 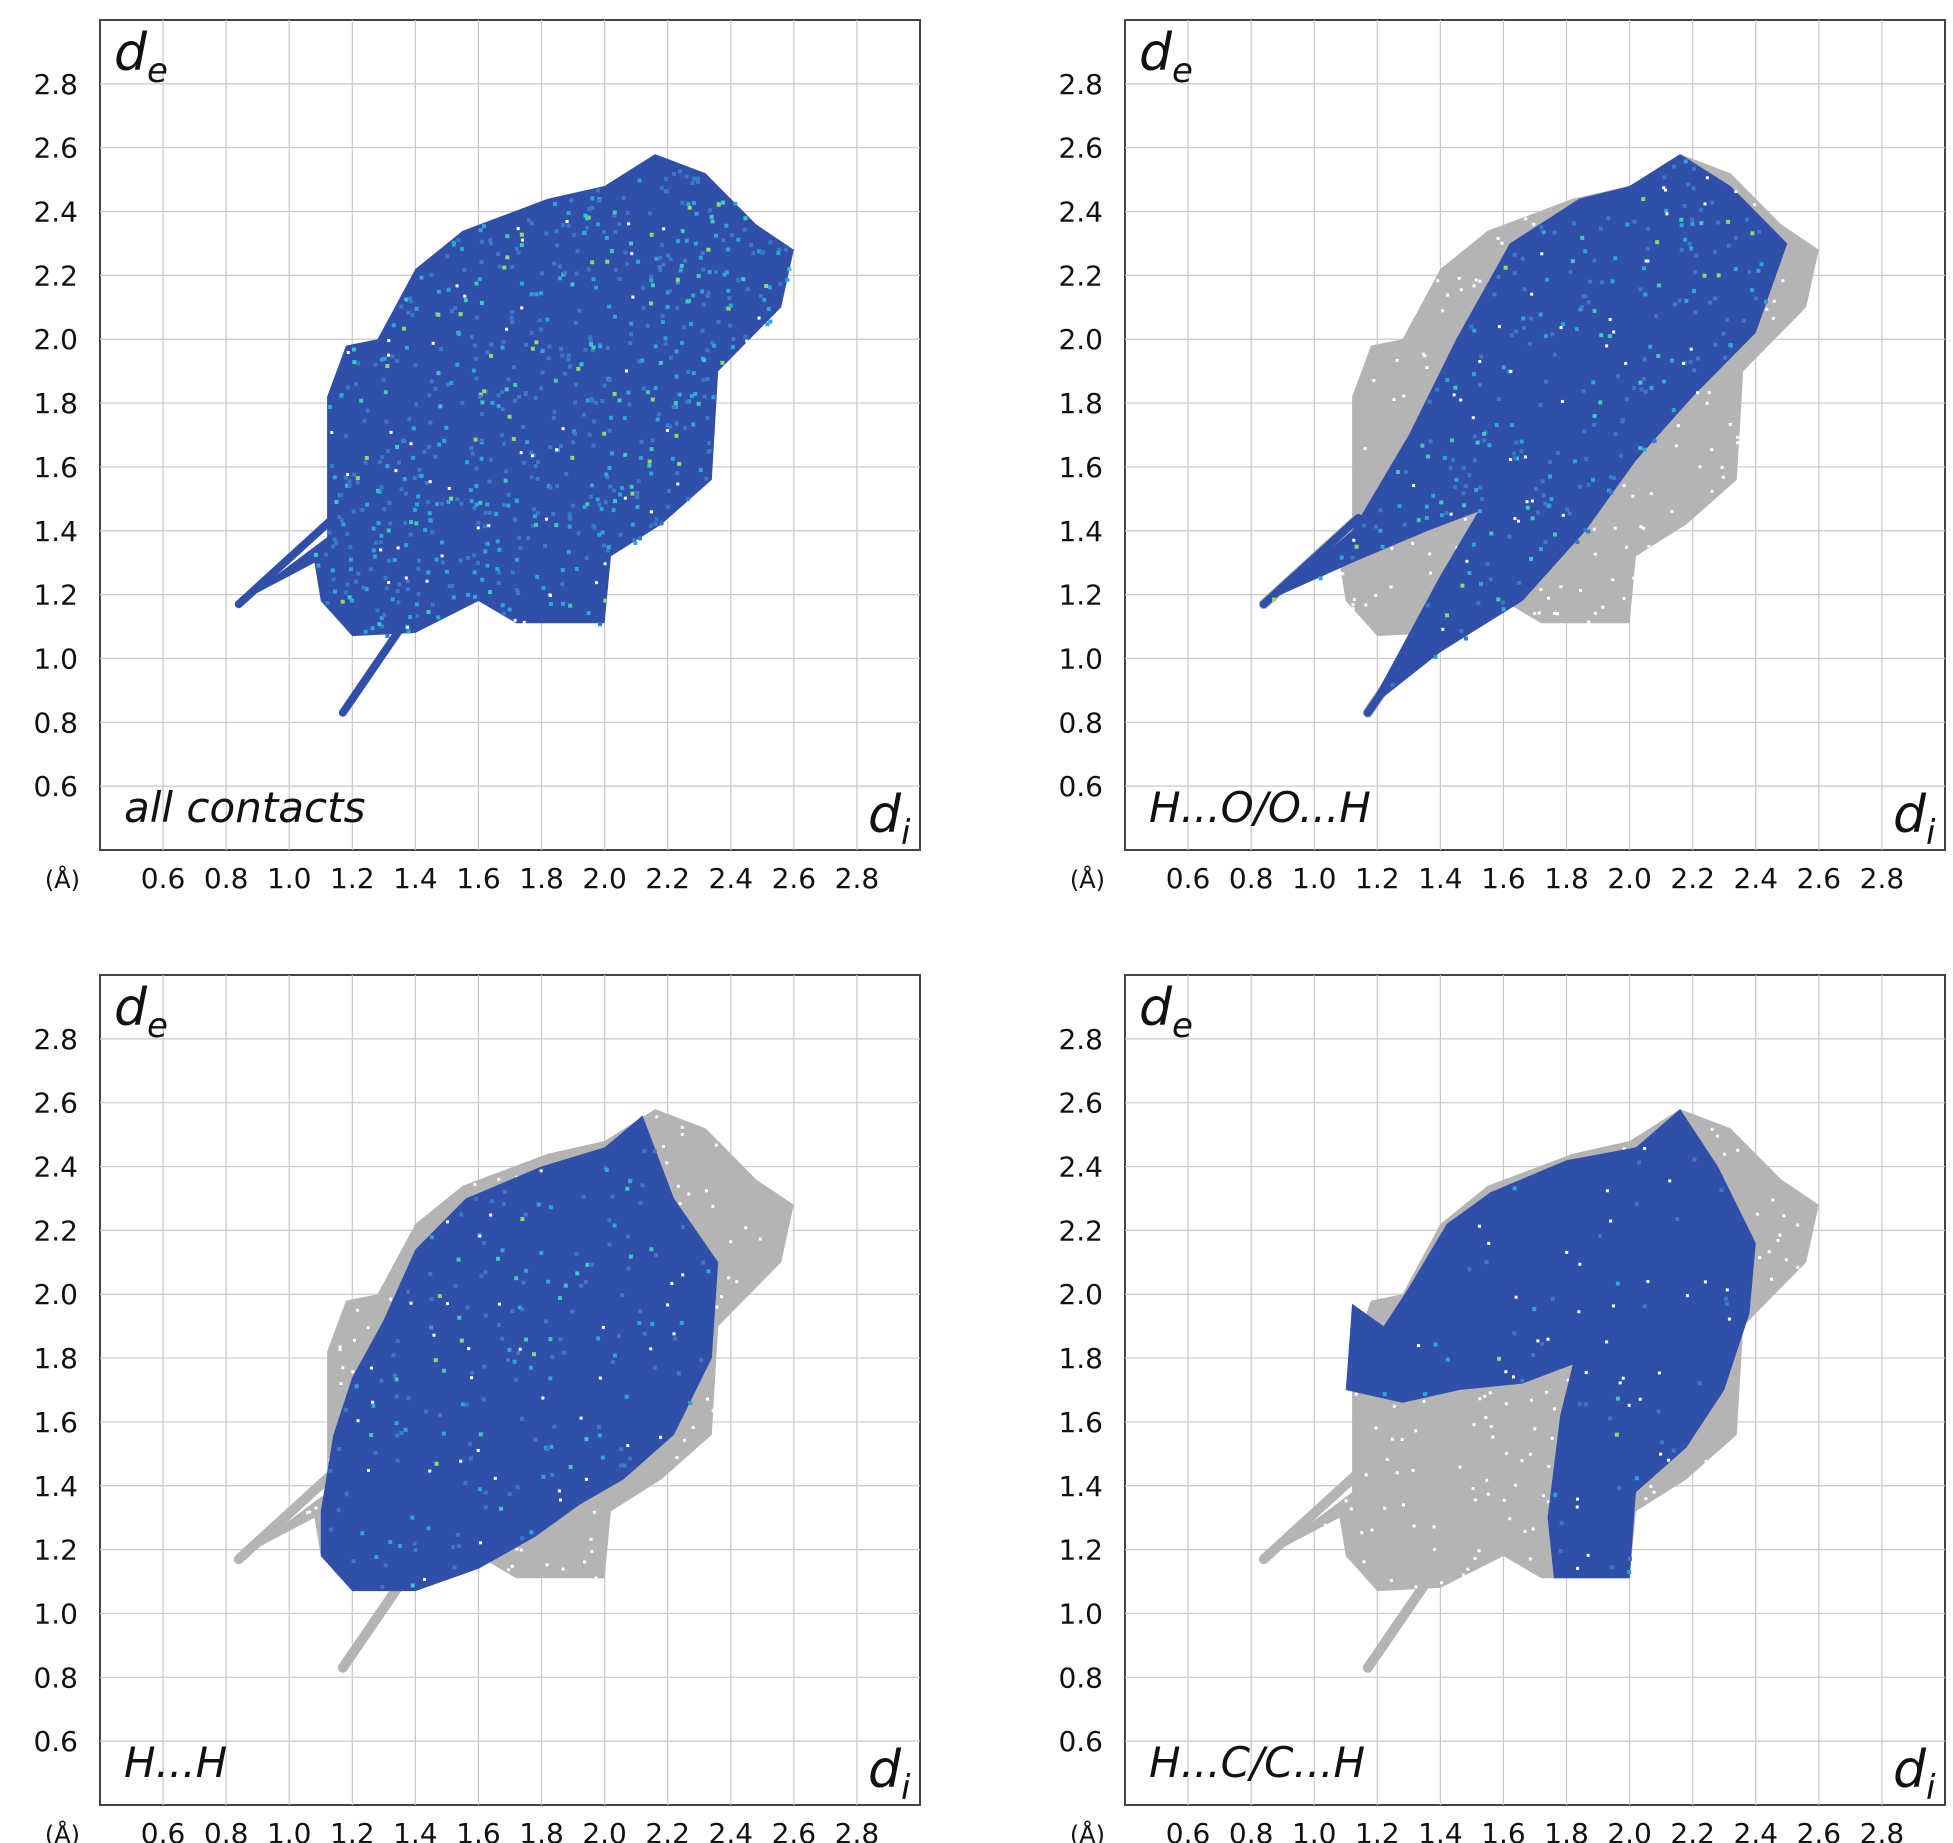 I want to click on x-tick-label: 2.4, so click(x=1756, y=1830).